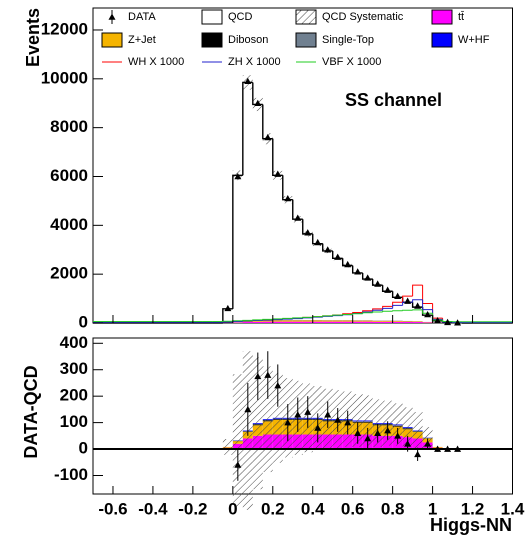 This screenshot has height=539, width=527. What do you see at coordinates (393, 508) in the screenshot?
I see `x-tick-label: 0.8` at bounding box center [393, 508].